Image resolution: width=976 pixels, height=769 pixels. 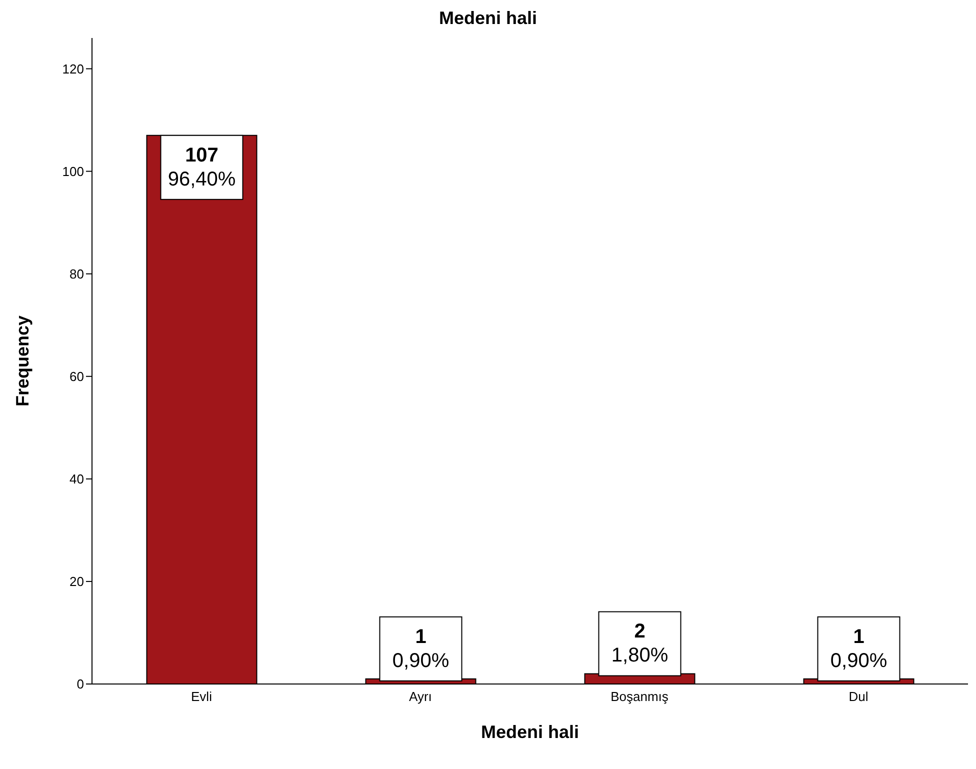 I want to click on y-tick-label: 0, so click(x=80, y=684).